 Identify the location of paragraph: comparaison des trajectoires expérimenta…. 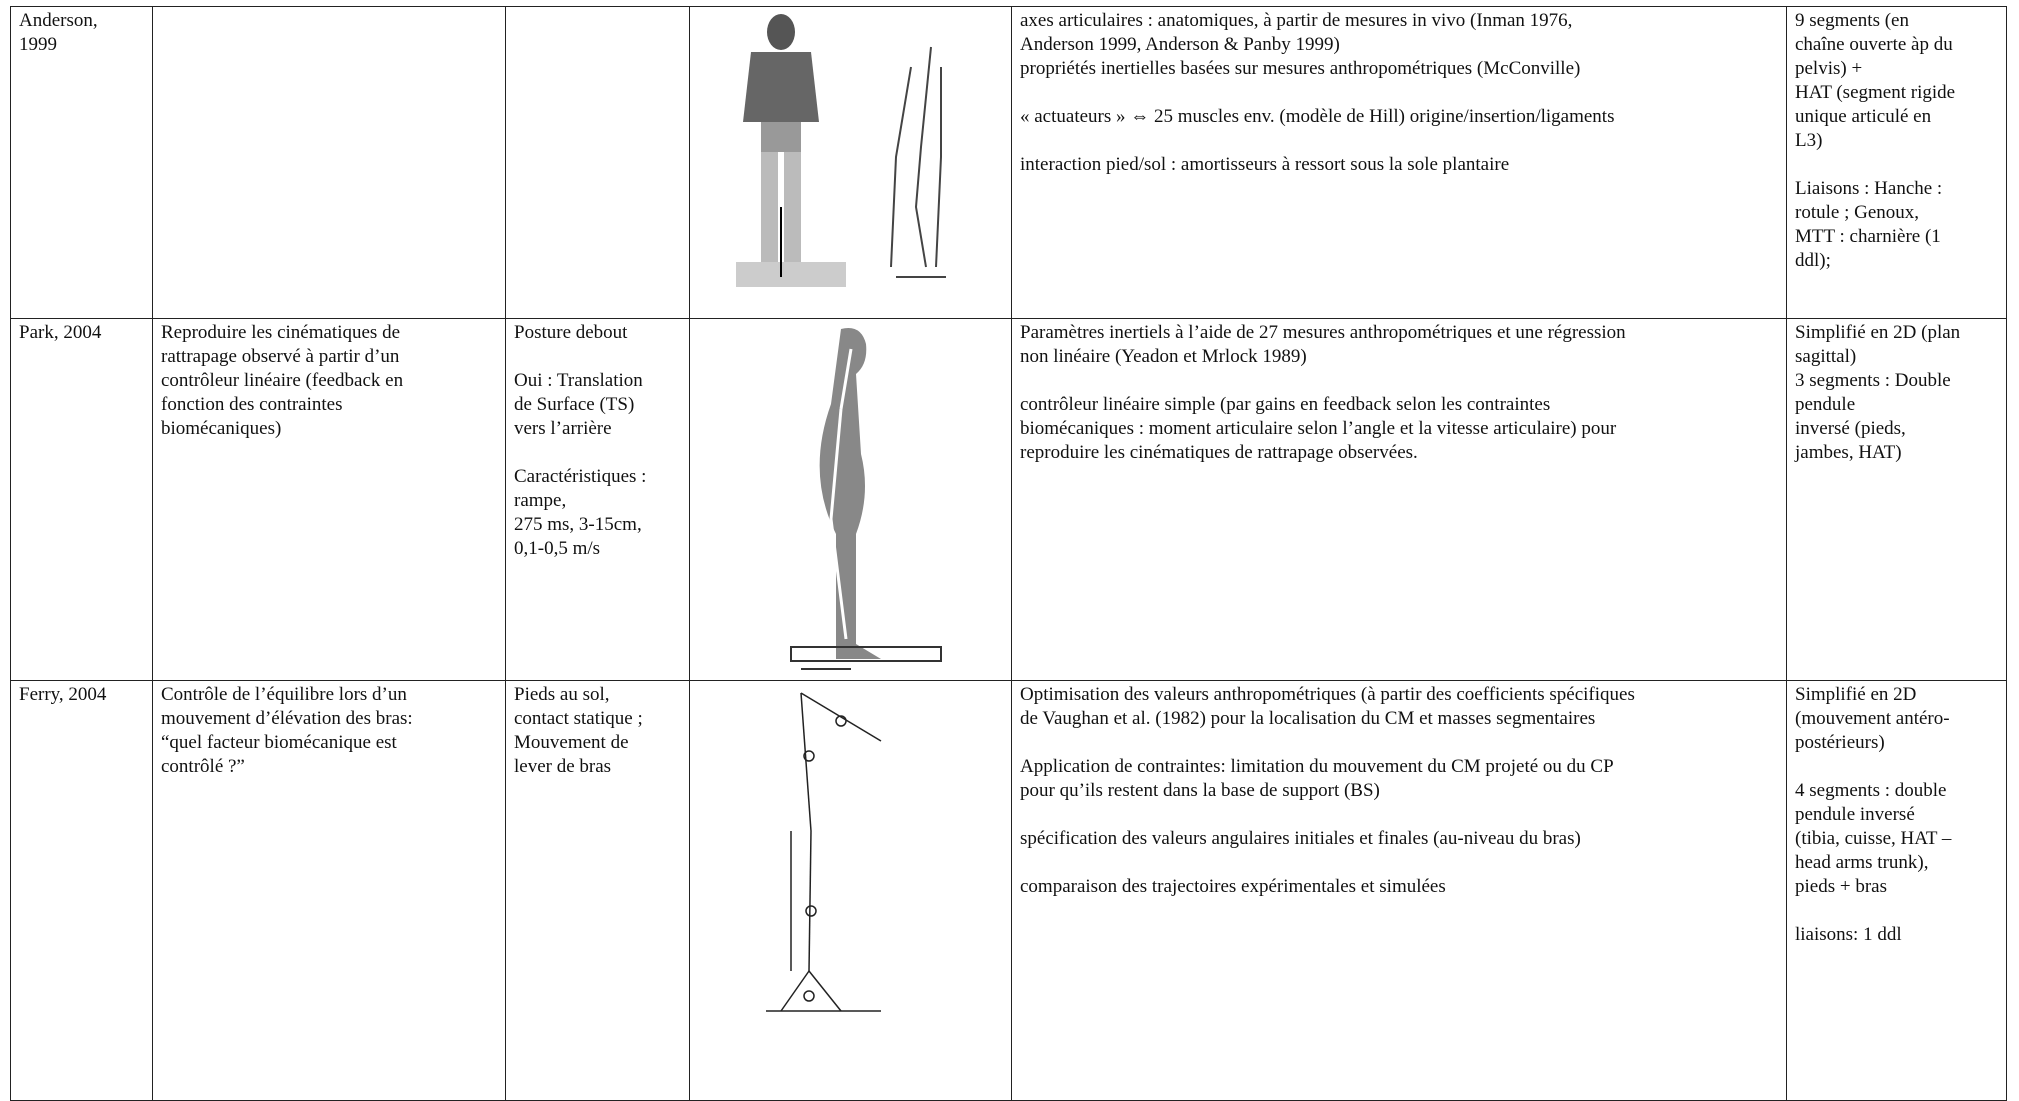
(1399, 887).